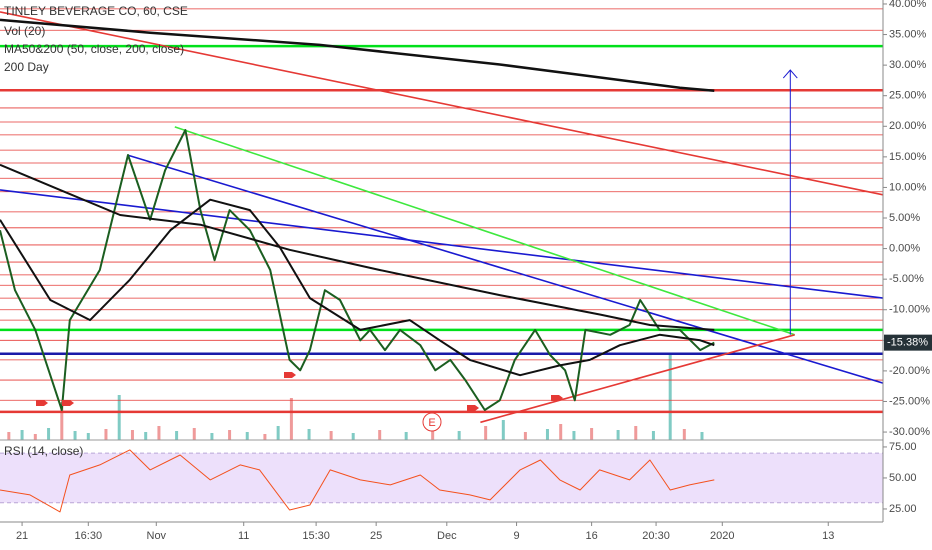 This screenshot has height=550, width=932. Describe the element at coordinates (637, 379) in the screenshot. I see `trend-line` at that location.